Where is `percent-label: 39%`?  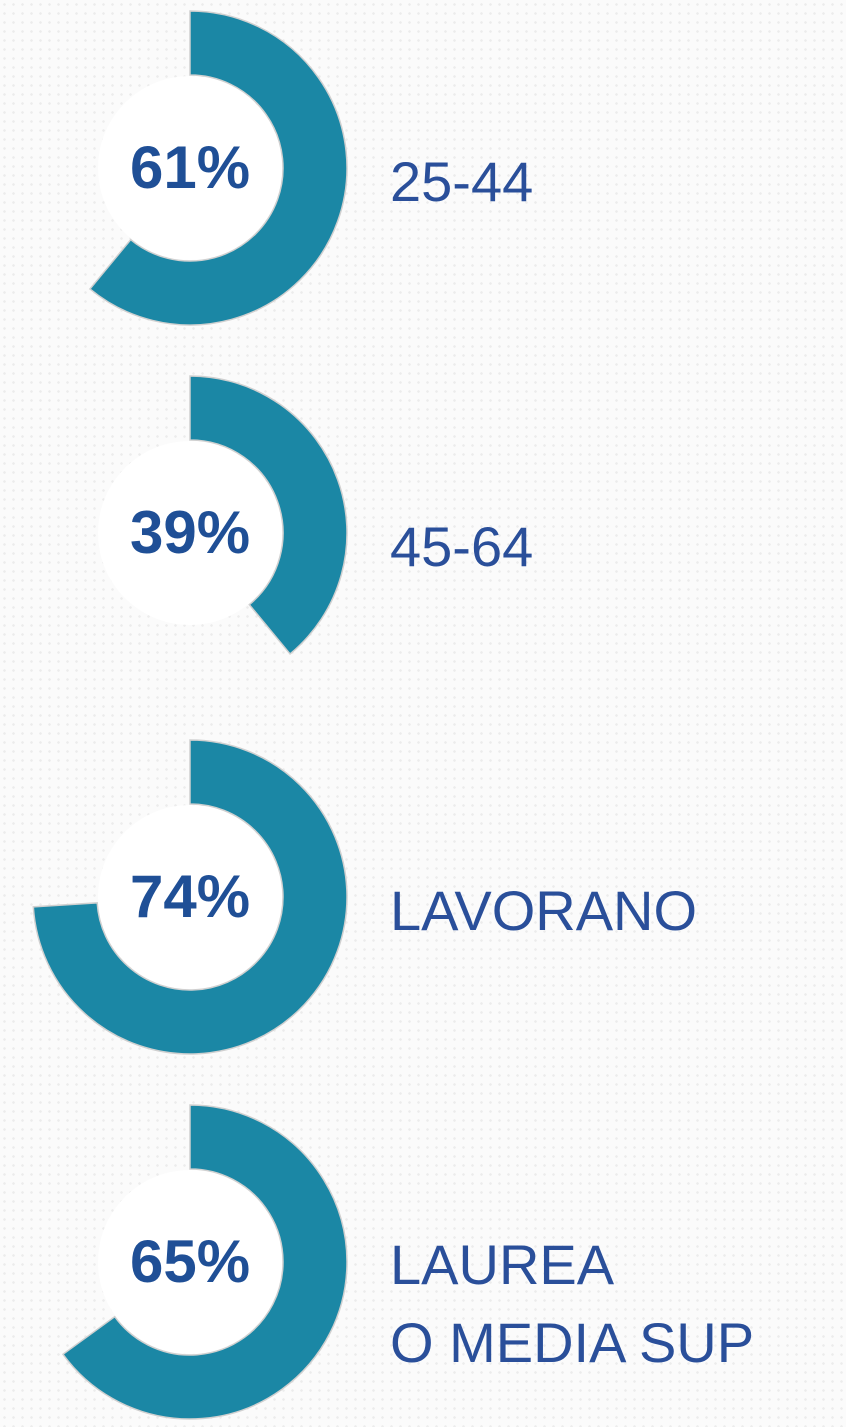 percent-label: 39% is located at coordinates (190, 532).